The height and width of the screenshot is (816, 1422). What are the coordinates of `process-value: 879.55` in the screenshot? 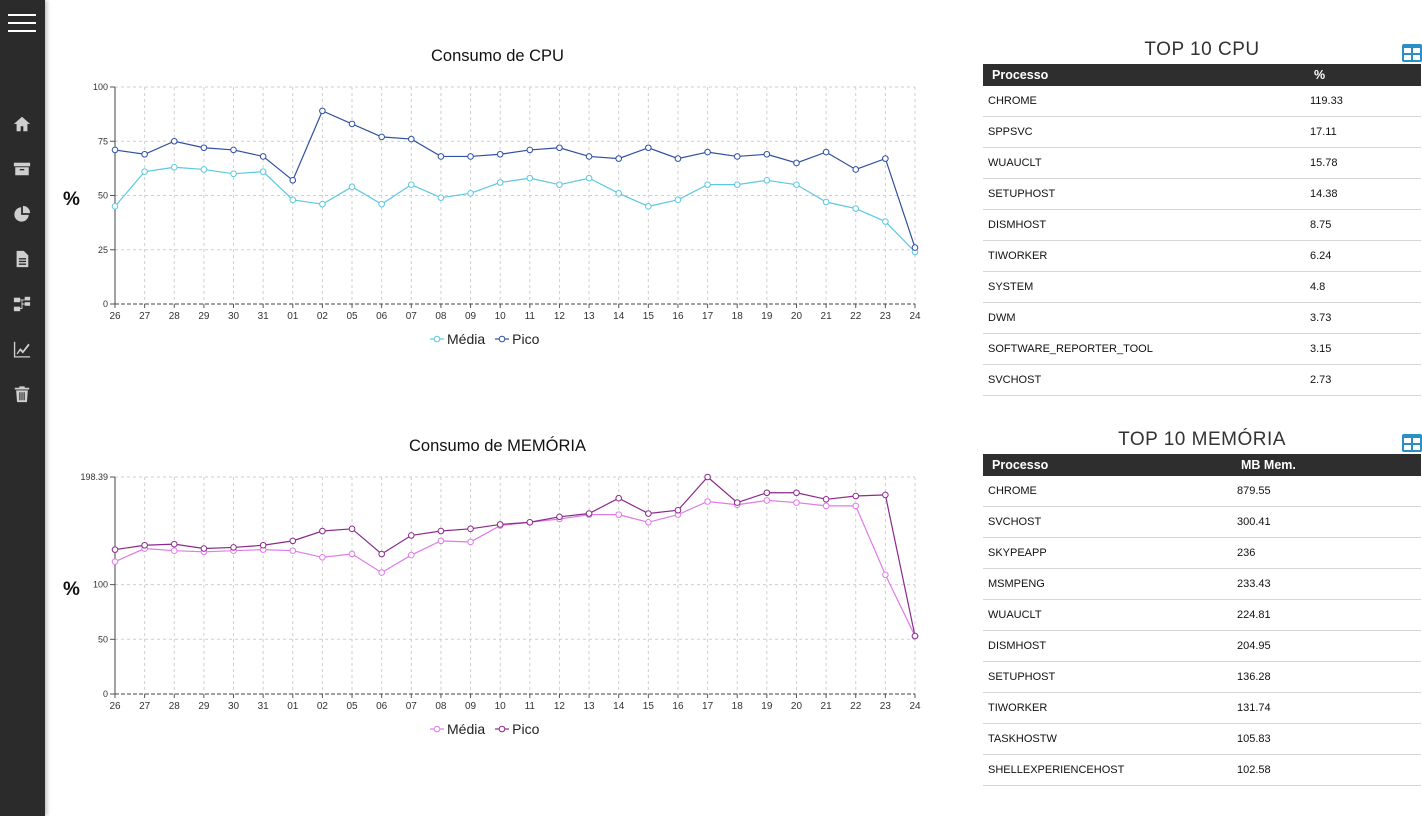 It's located at (1254, 491).